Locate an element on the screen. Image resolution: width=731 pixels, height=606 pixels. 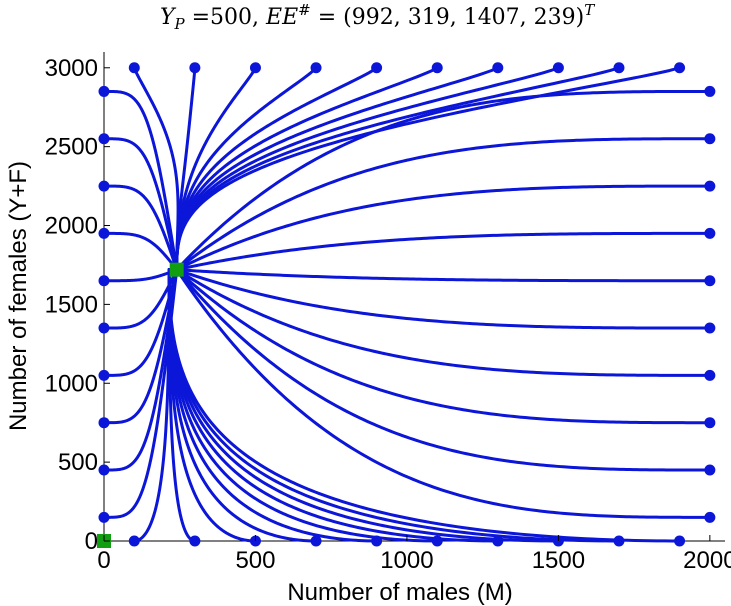
title-equilibrium-values: = (992, 319, 1407, 239) is located at coordinates (448, 17).